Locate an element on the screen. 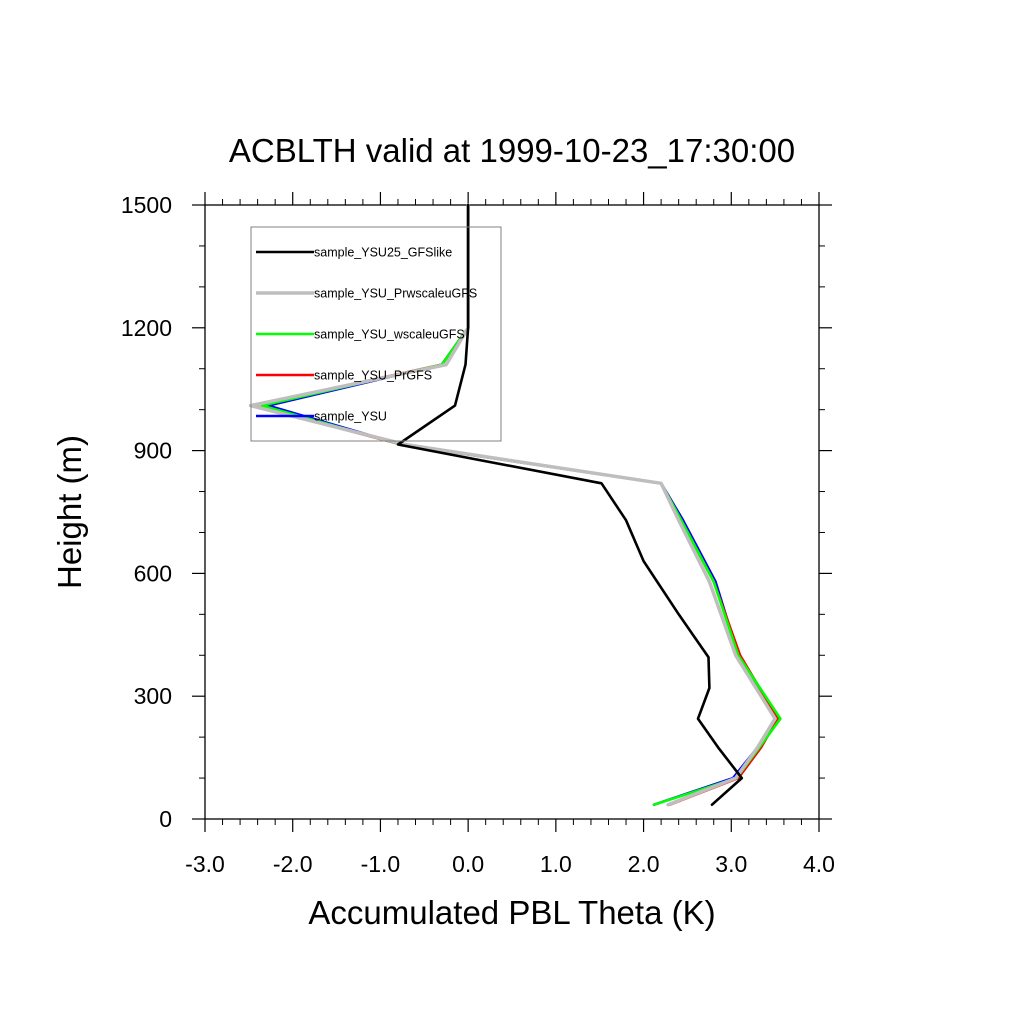 The height and width of the screenshot is (1024, 1024). y-axis-label: Height (m) is located at coordinates (69, 512).